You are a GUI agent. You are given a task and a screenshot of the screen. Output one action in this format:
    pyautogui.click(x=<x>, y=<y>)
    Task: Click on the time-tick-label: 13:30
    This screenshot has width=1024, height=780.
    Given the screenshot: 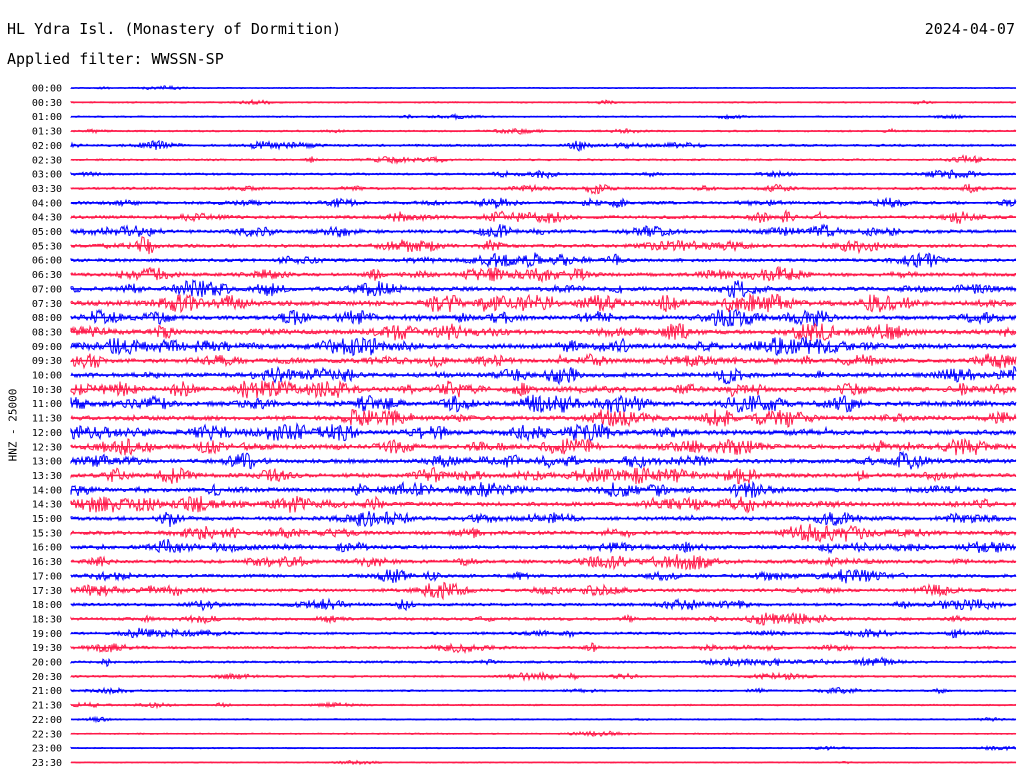 What is the action you would take?
    pyautogui.click(x=47, y=476)
    